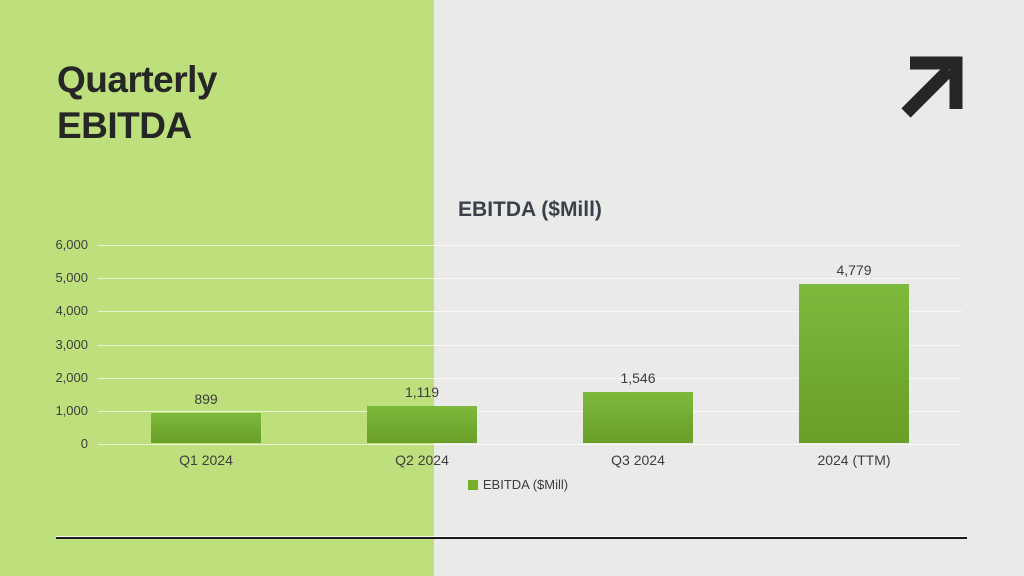  What do you see at coordinates (206, 428) in the screenshot?
I see `bar-Q1 2024` at bounding box center [206, 428].